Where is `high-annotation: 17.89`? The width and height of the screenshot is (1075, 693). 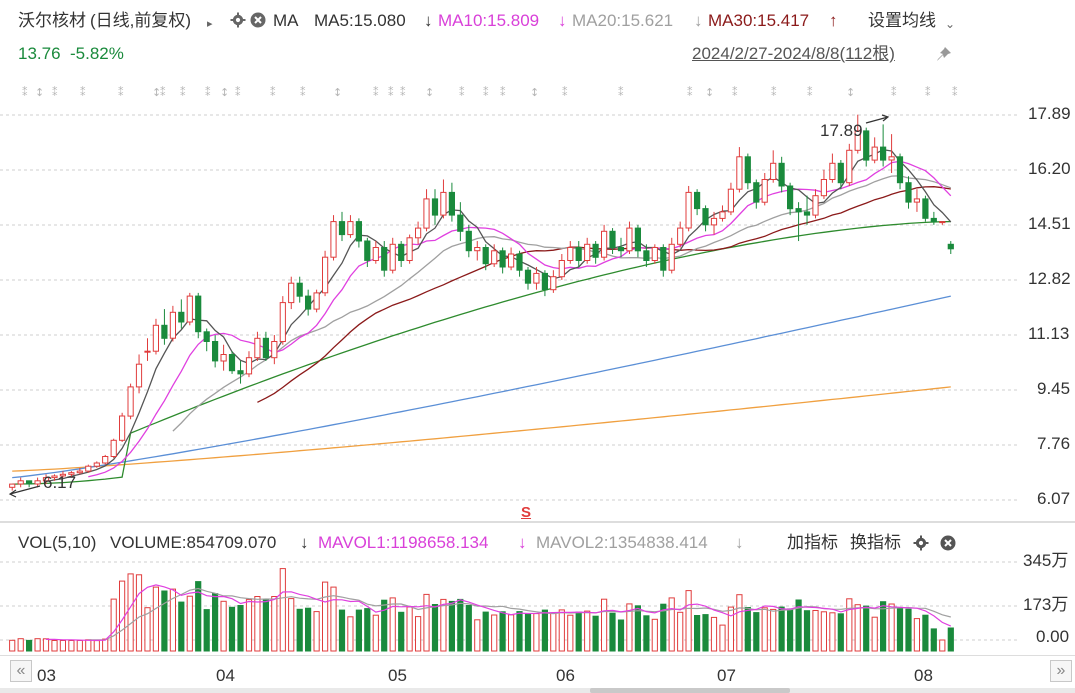
high-annotation: 17.89 is located at coordinates (841, 130).